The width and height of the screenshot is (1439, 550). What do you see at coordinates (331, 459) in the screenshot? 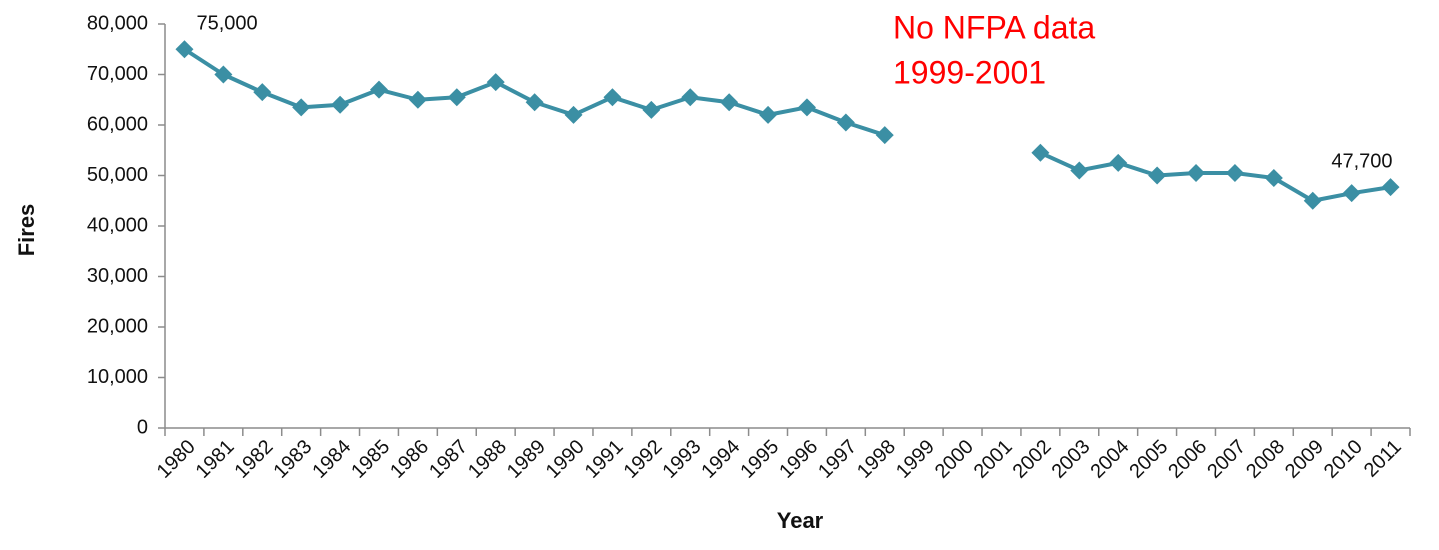
I see `x-tick-label: 1984` at bounding box center [331, 459].